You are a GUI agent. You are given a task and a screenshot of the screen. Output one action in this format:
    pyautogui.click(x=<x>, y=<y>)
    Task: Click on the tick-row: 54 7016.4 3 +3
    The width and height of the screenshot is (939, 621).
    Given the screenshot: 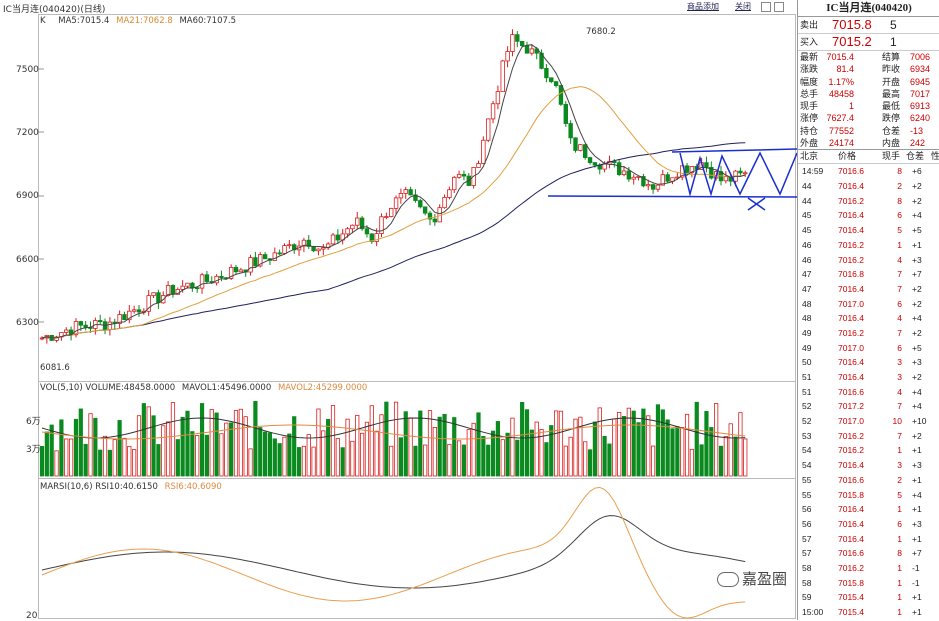 What is the action you would take?
    pyautogui.click(x=868, y=465)
    